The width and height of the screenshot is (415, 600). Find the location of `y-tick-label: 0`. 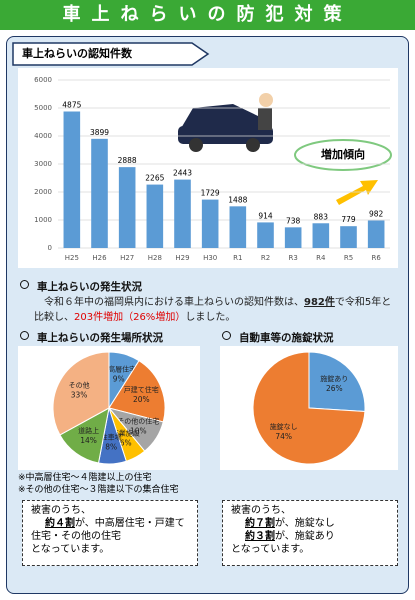

y-tick-label: 0 is located at coordinates (50, 248).